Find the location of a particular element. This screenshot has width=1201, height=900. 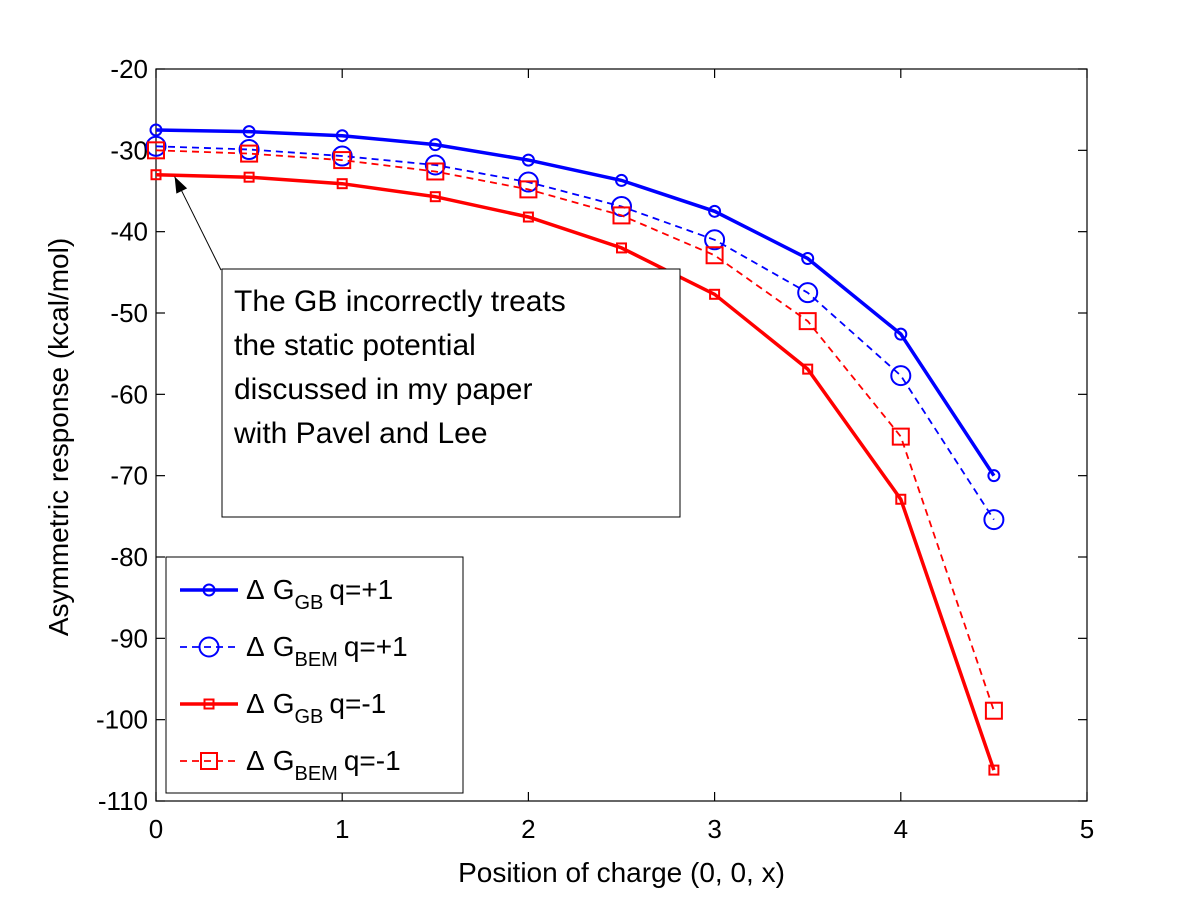

legend-entry: Δ GBEM q=-1 is located at coordinates (290, 765).